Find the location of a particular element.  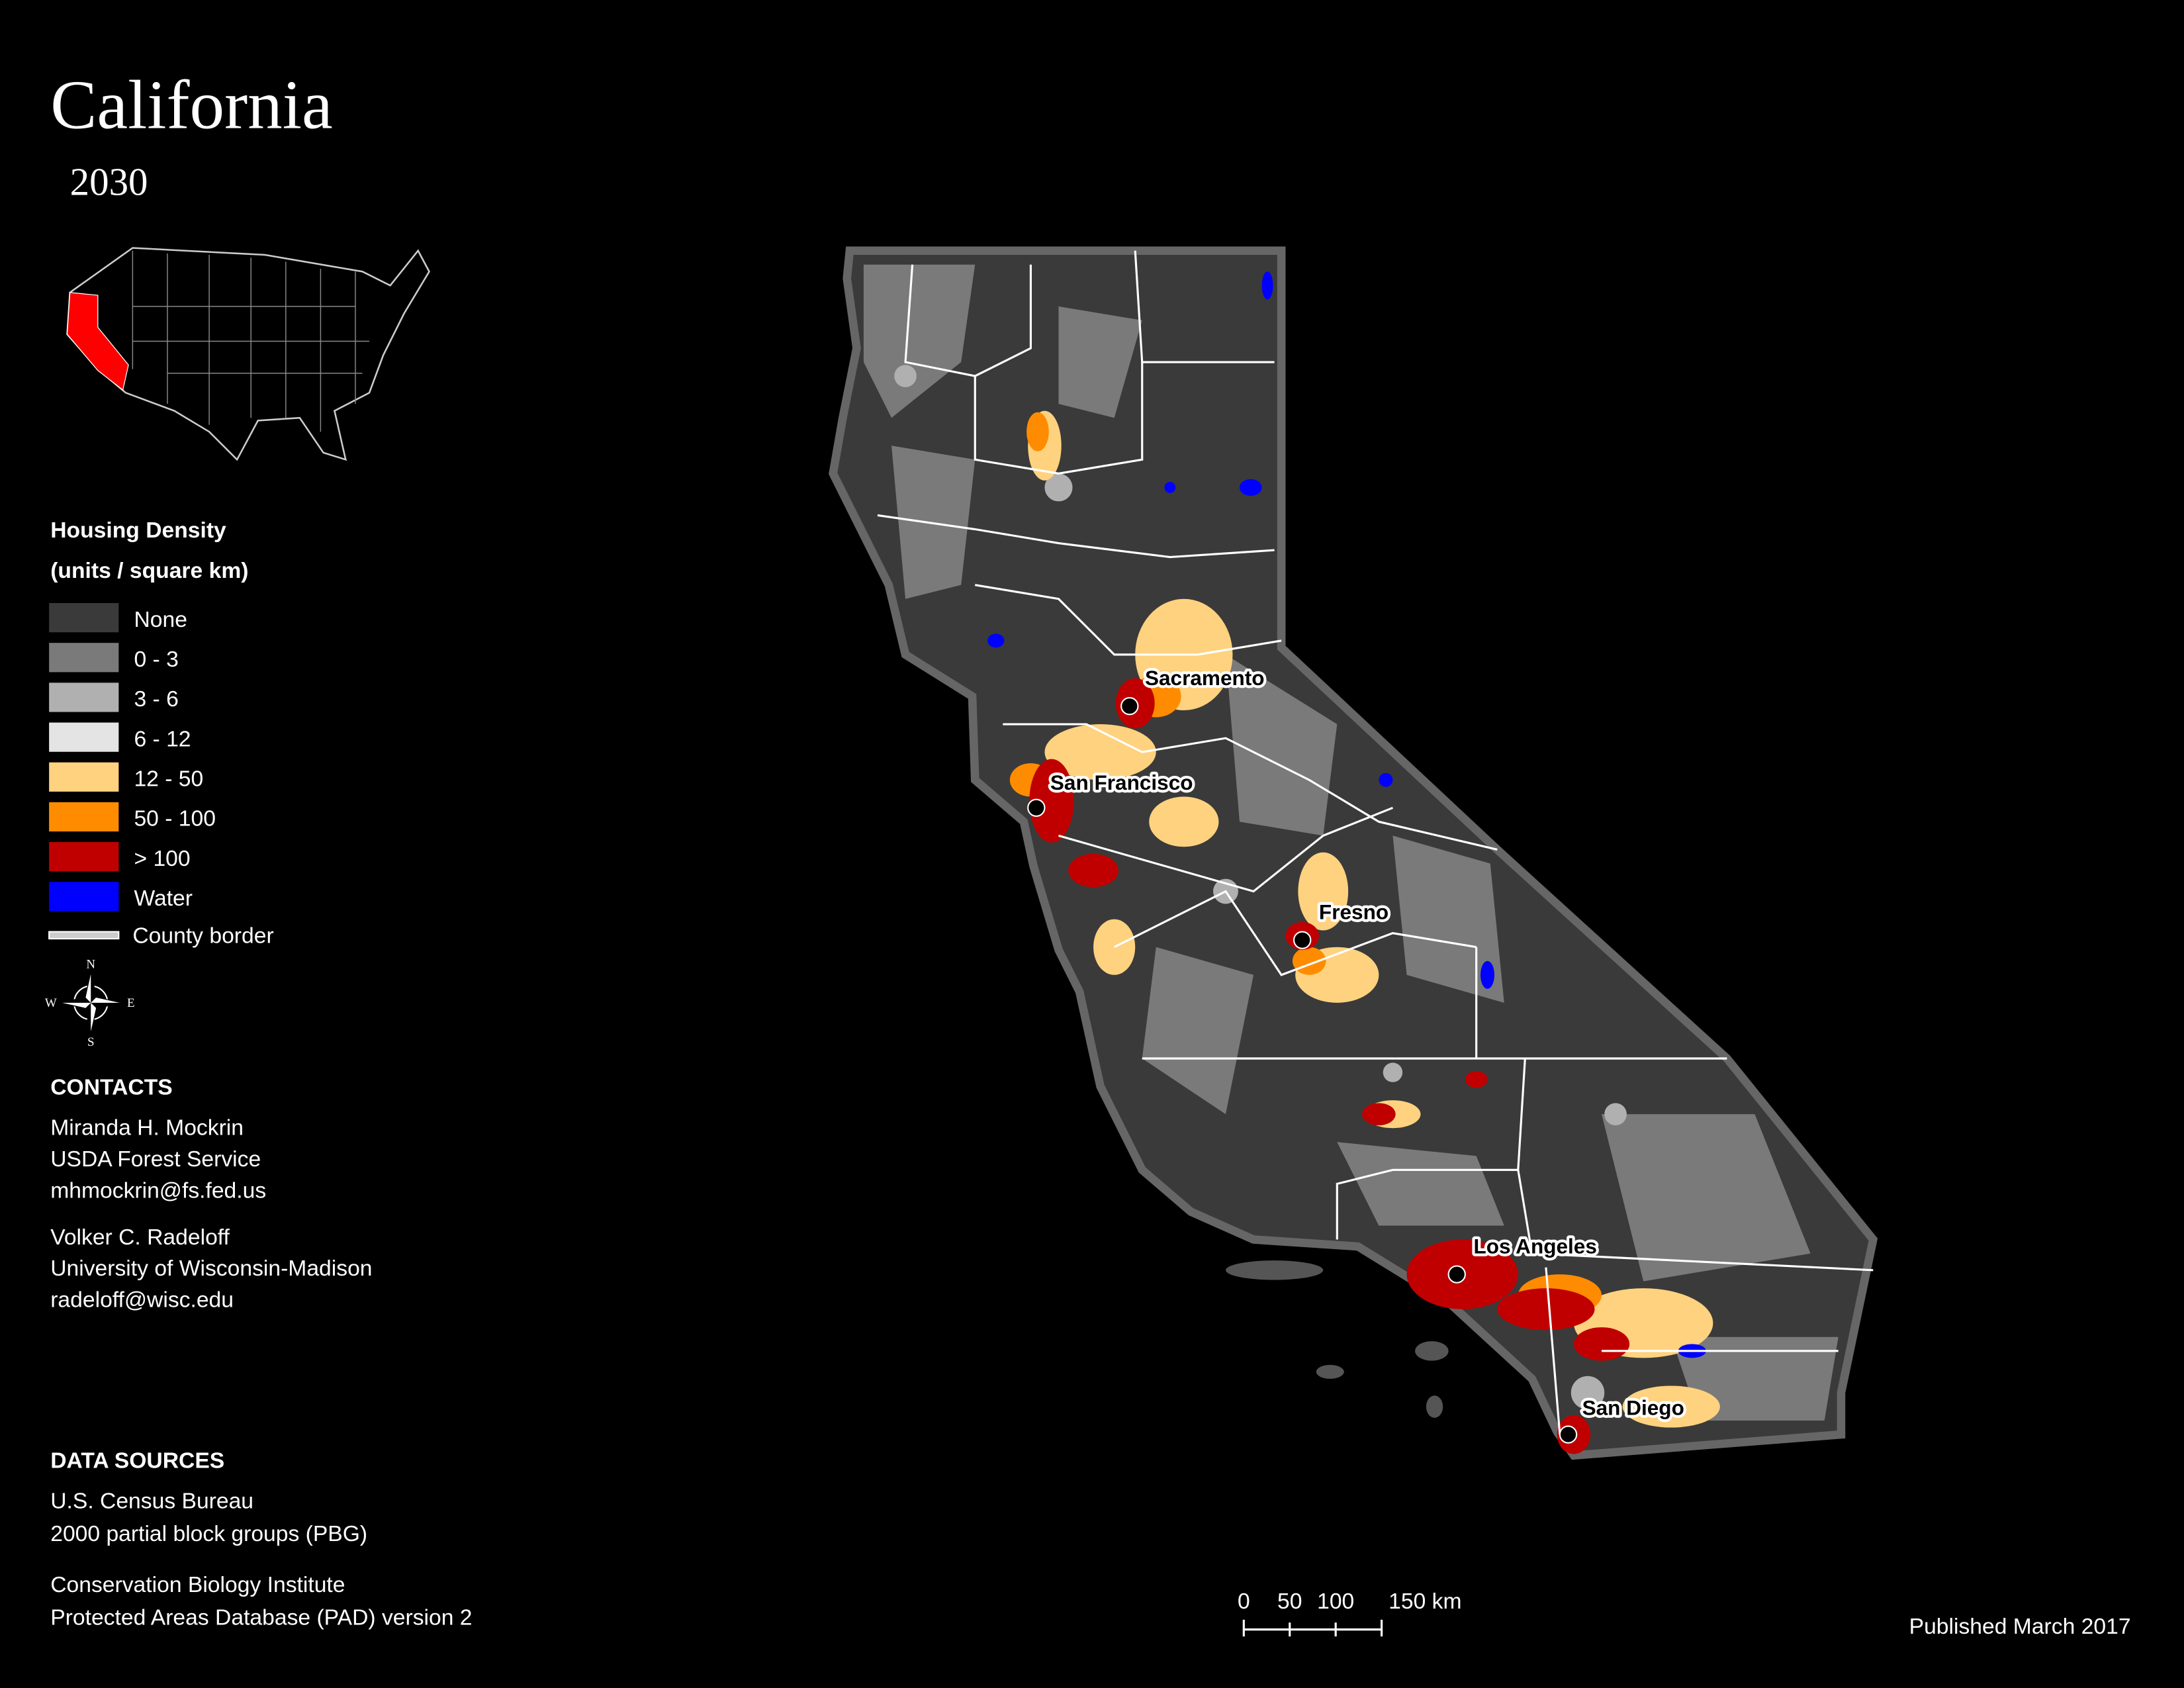

city-label: San Diego is located at coordinates (1633, 1408).